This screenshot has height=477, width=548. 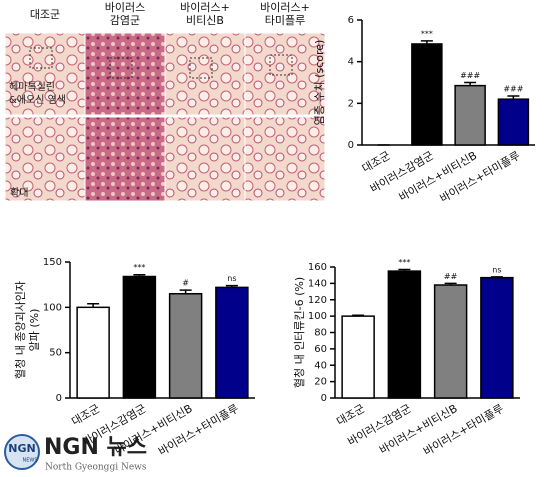 I want to click on y-tick-label: 2, so click(x=351, y=103).